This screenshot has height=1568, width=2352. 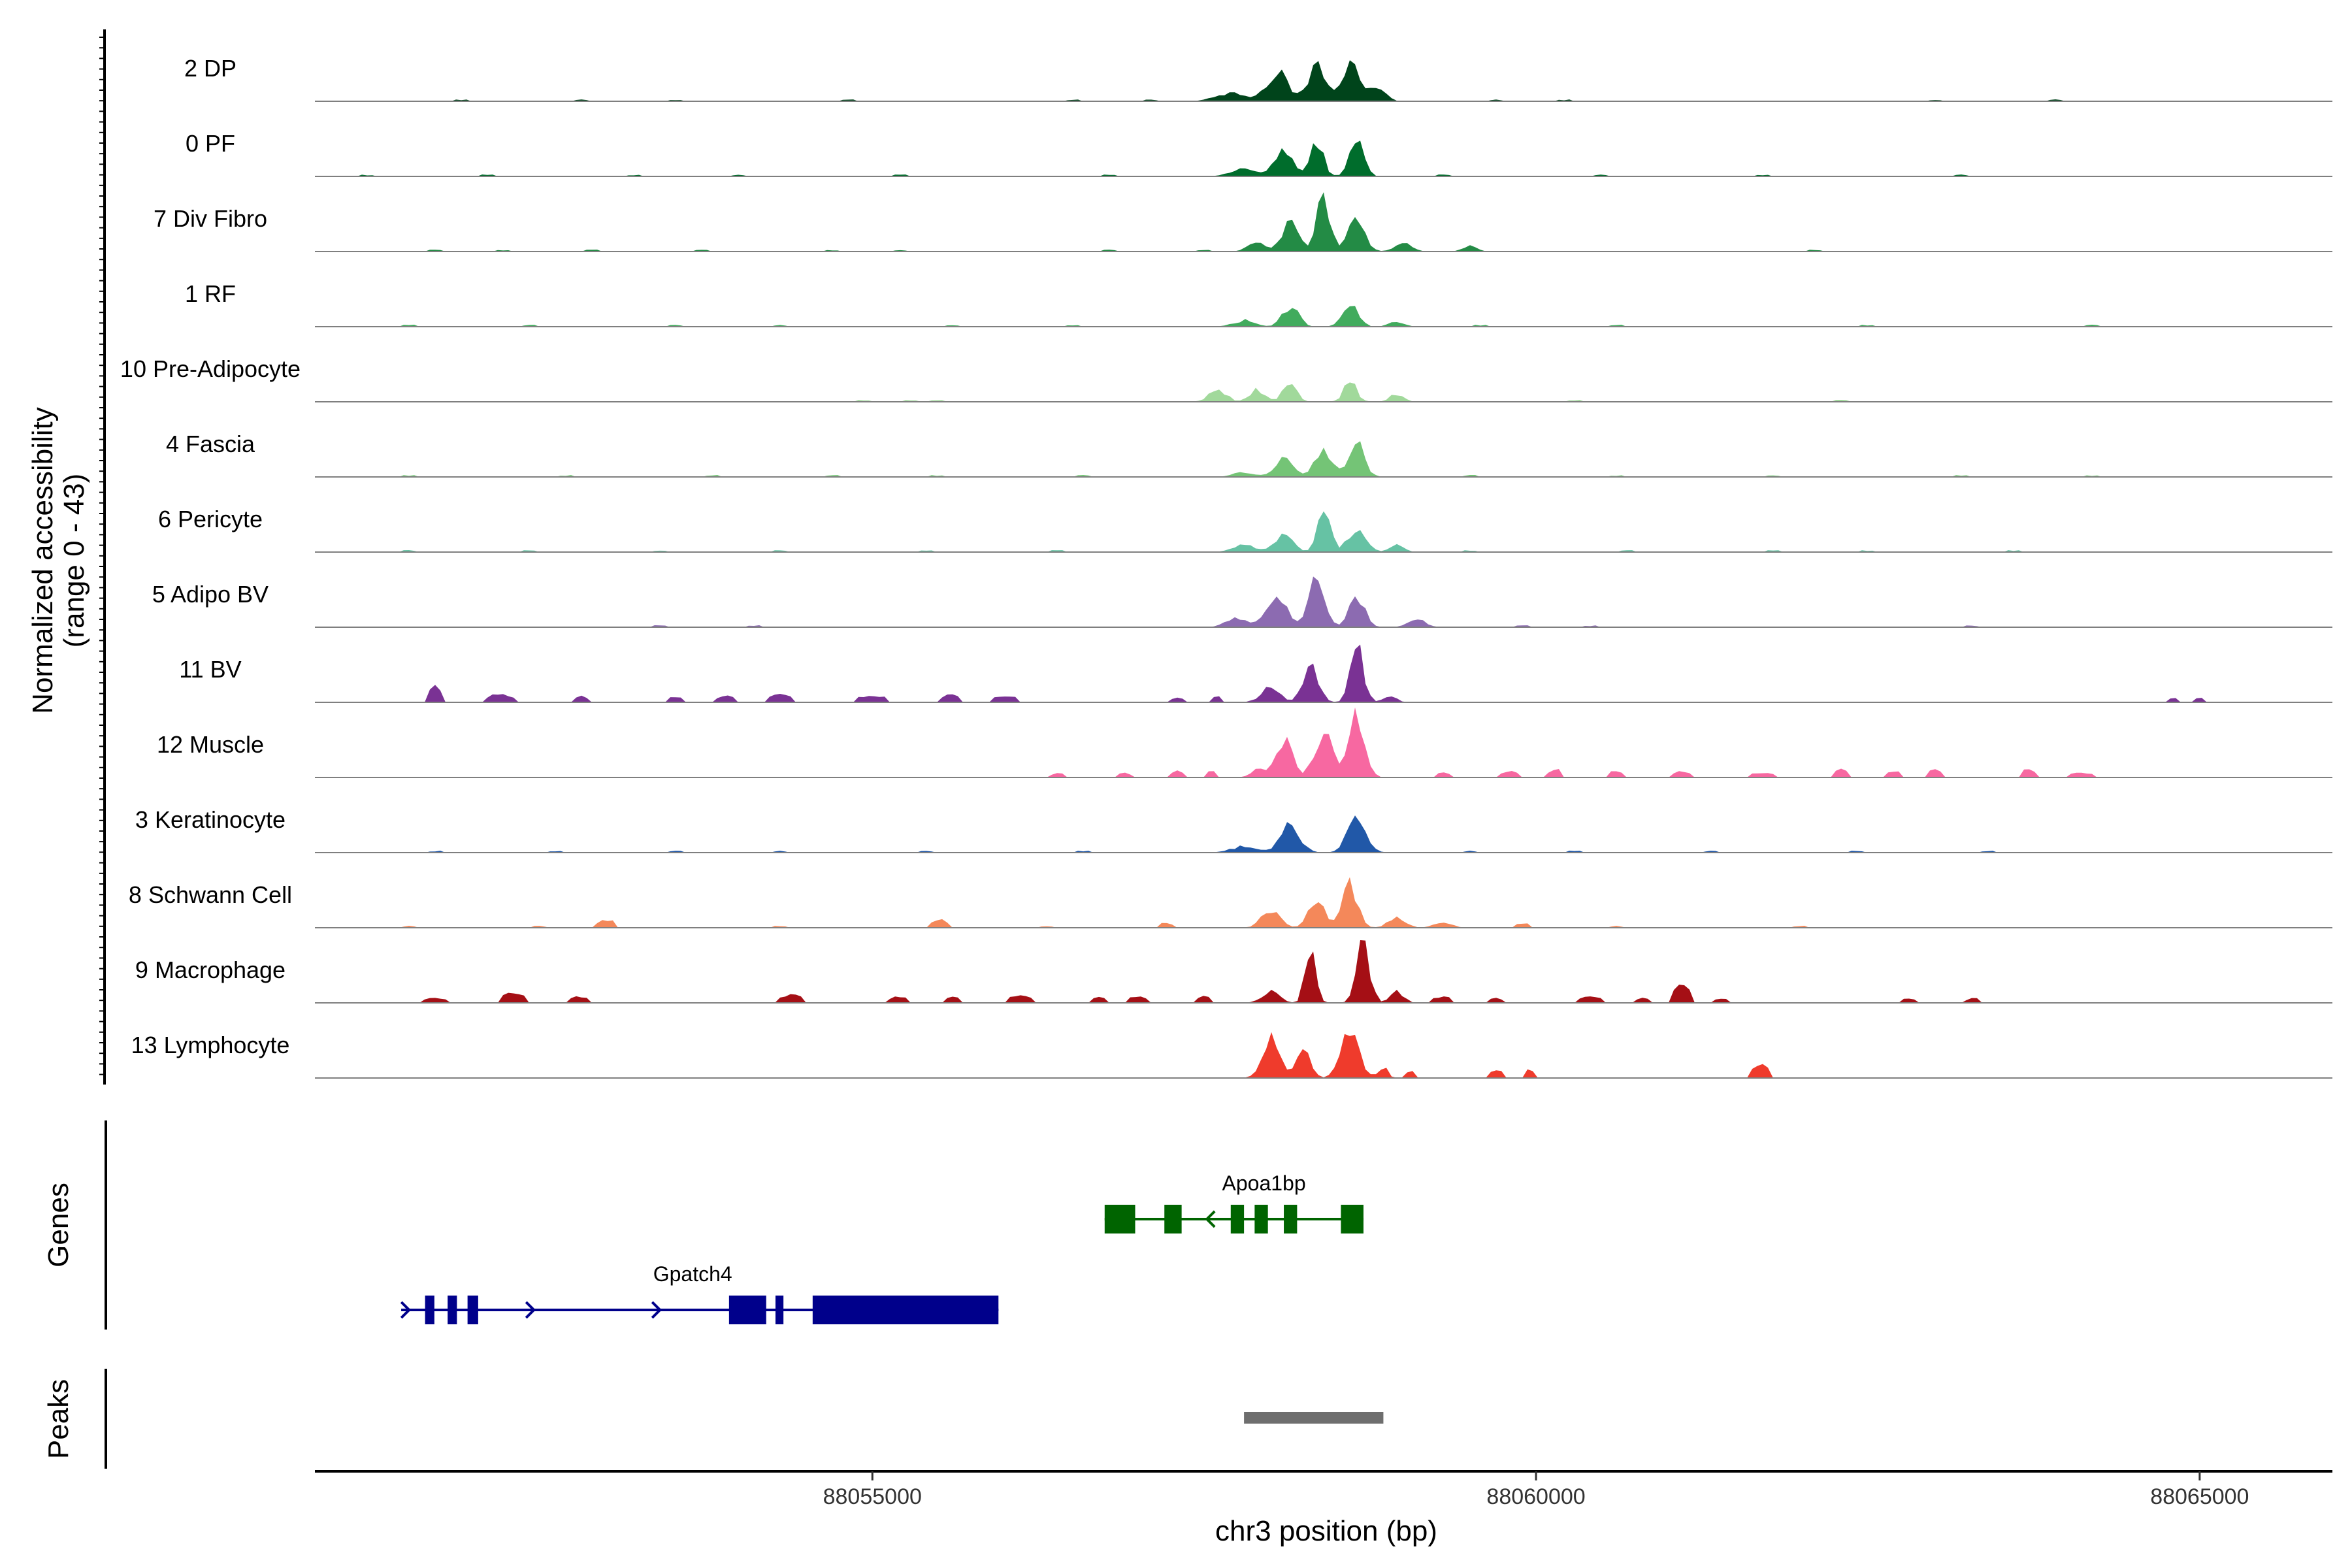 What do you see at coordinates (210, 894) in the screenshot?
I see `track-label: 8 Schwann Cell` at bounding box center [210, 894].